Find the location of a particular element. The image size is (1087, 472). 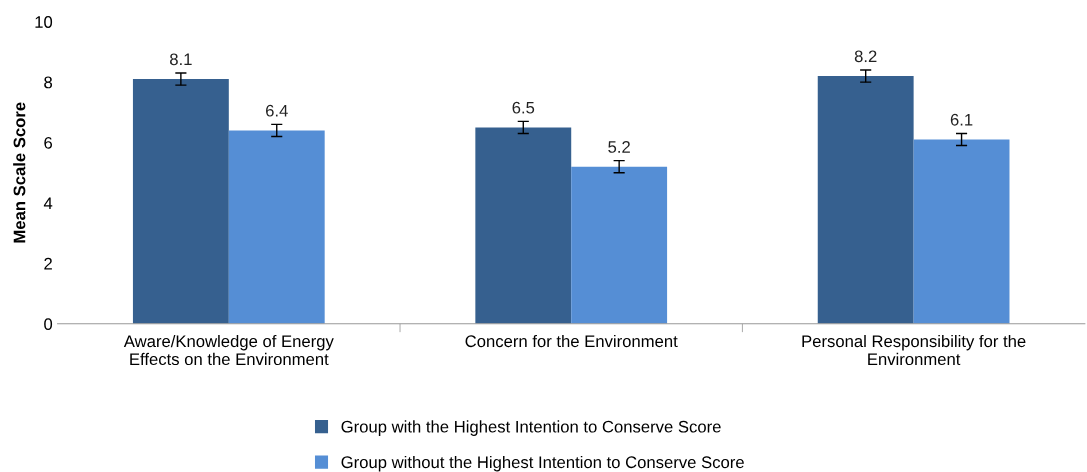

data-label: 6.1 is located at coordinates (961, 119).